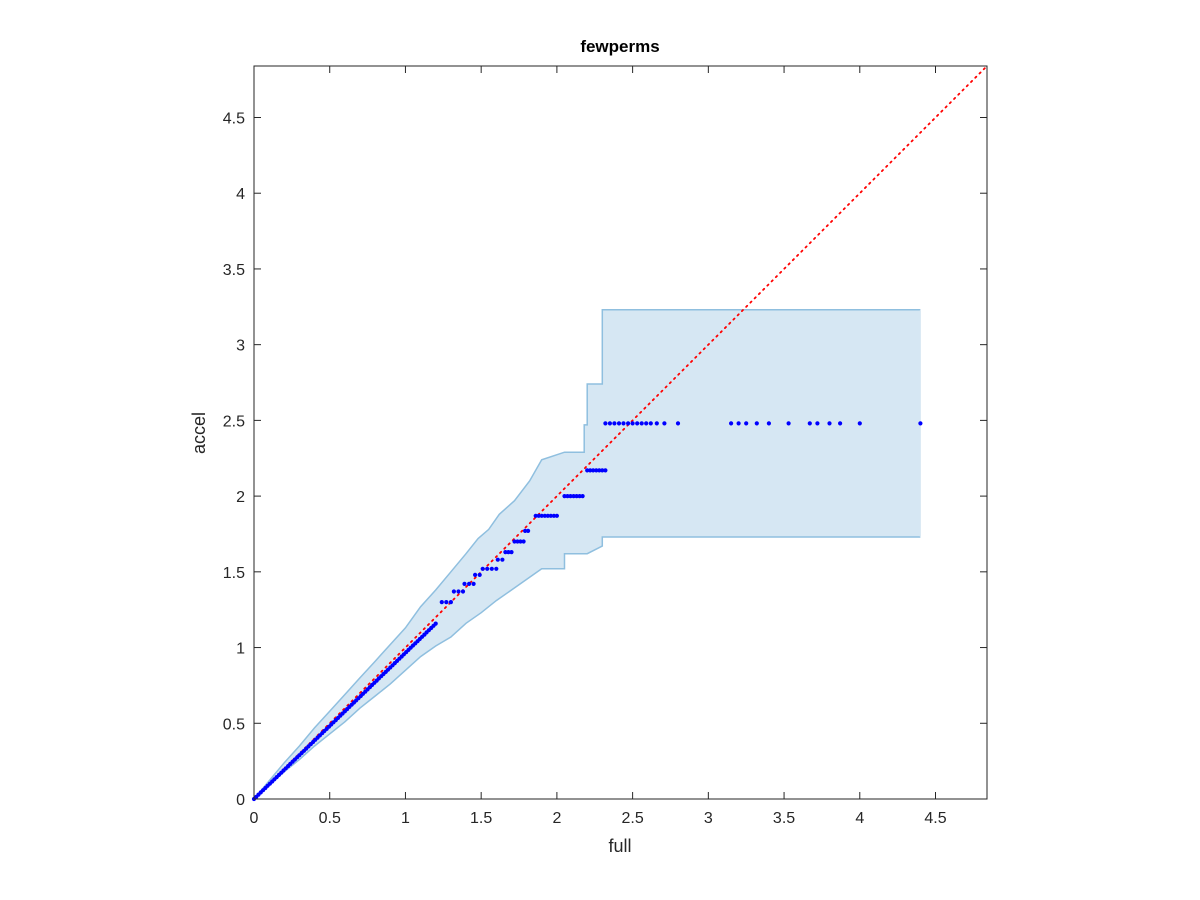 The image size is (1200, 900). Describe the element at coordinates (234, 270) in the screenshot. I see `y-tick-label: 3.5` at that location.